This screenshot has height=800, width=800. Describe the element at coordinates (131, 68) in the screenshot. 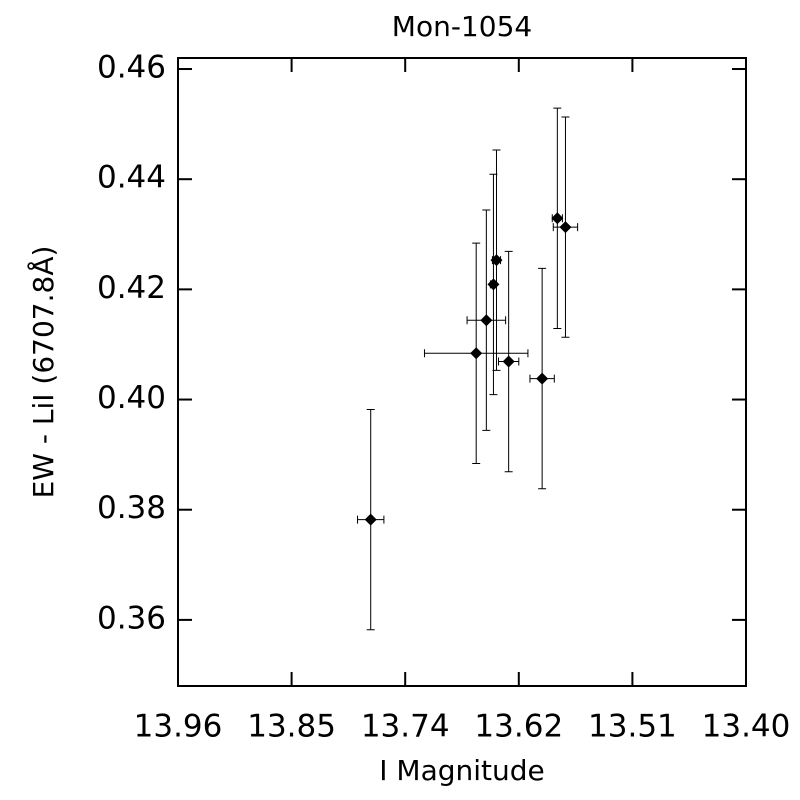

I see `y-tick-label: 0.46` at that location.